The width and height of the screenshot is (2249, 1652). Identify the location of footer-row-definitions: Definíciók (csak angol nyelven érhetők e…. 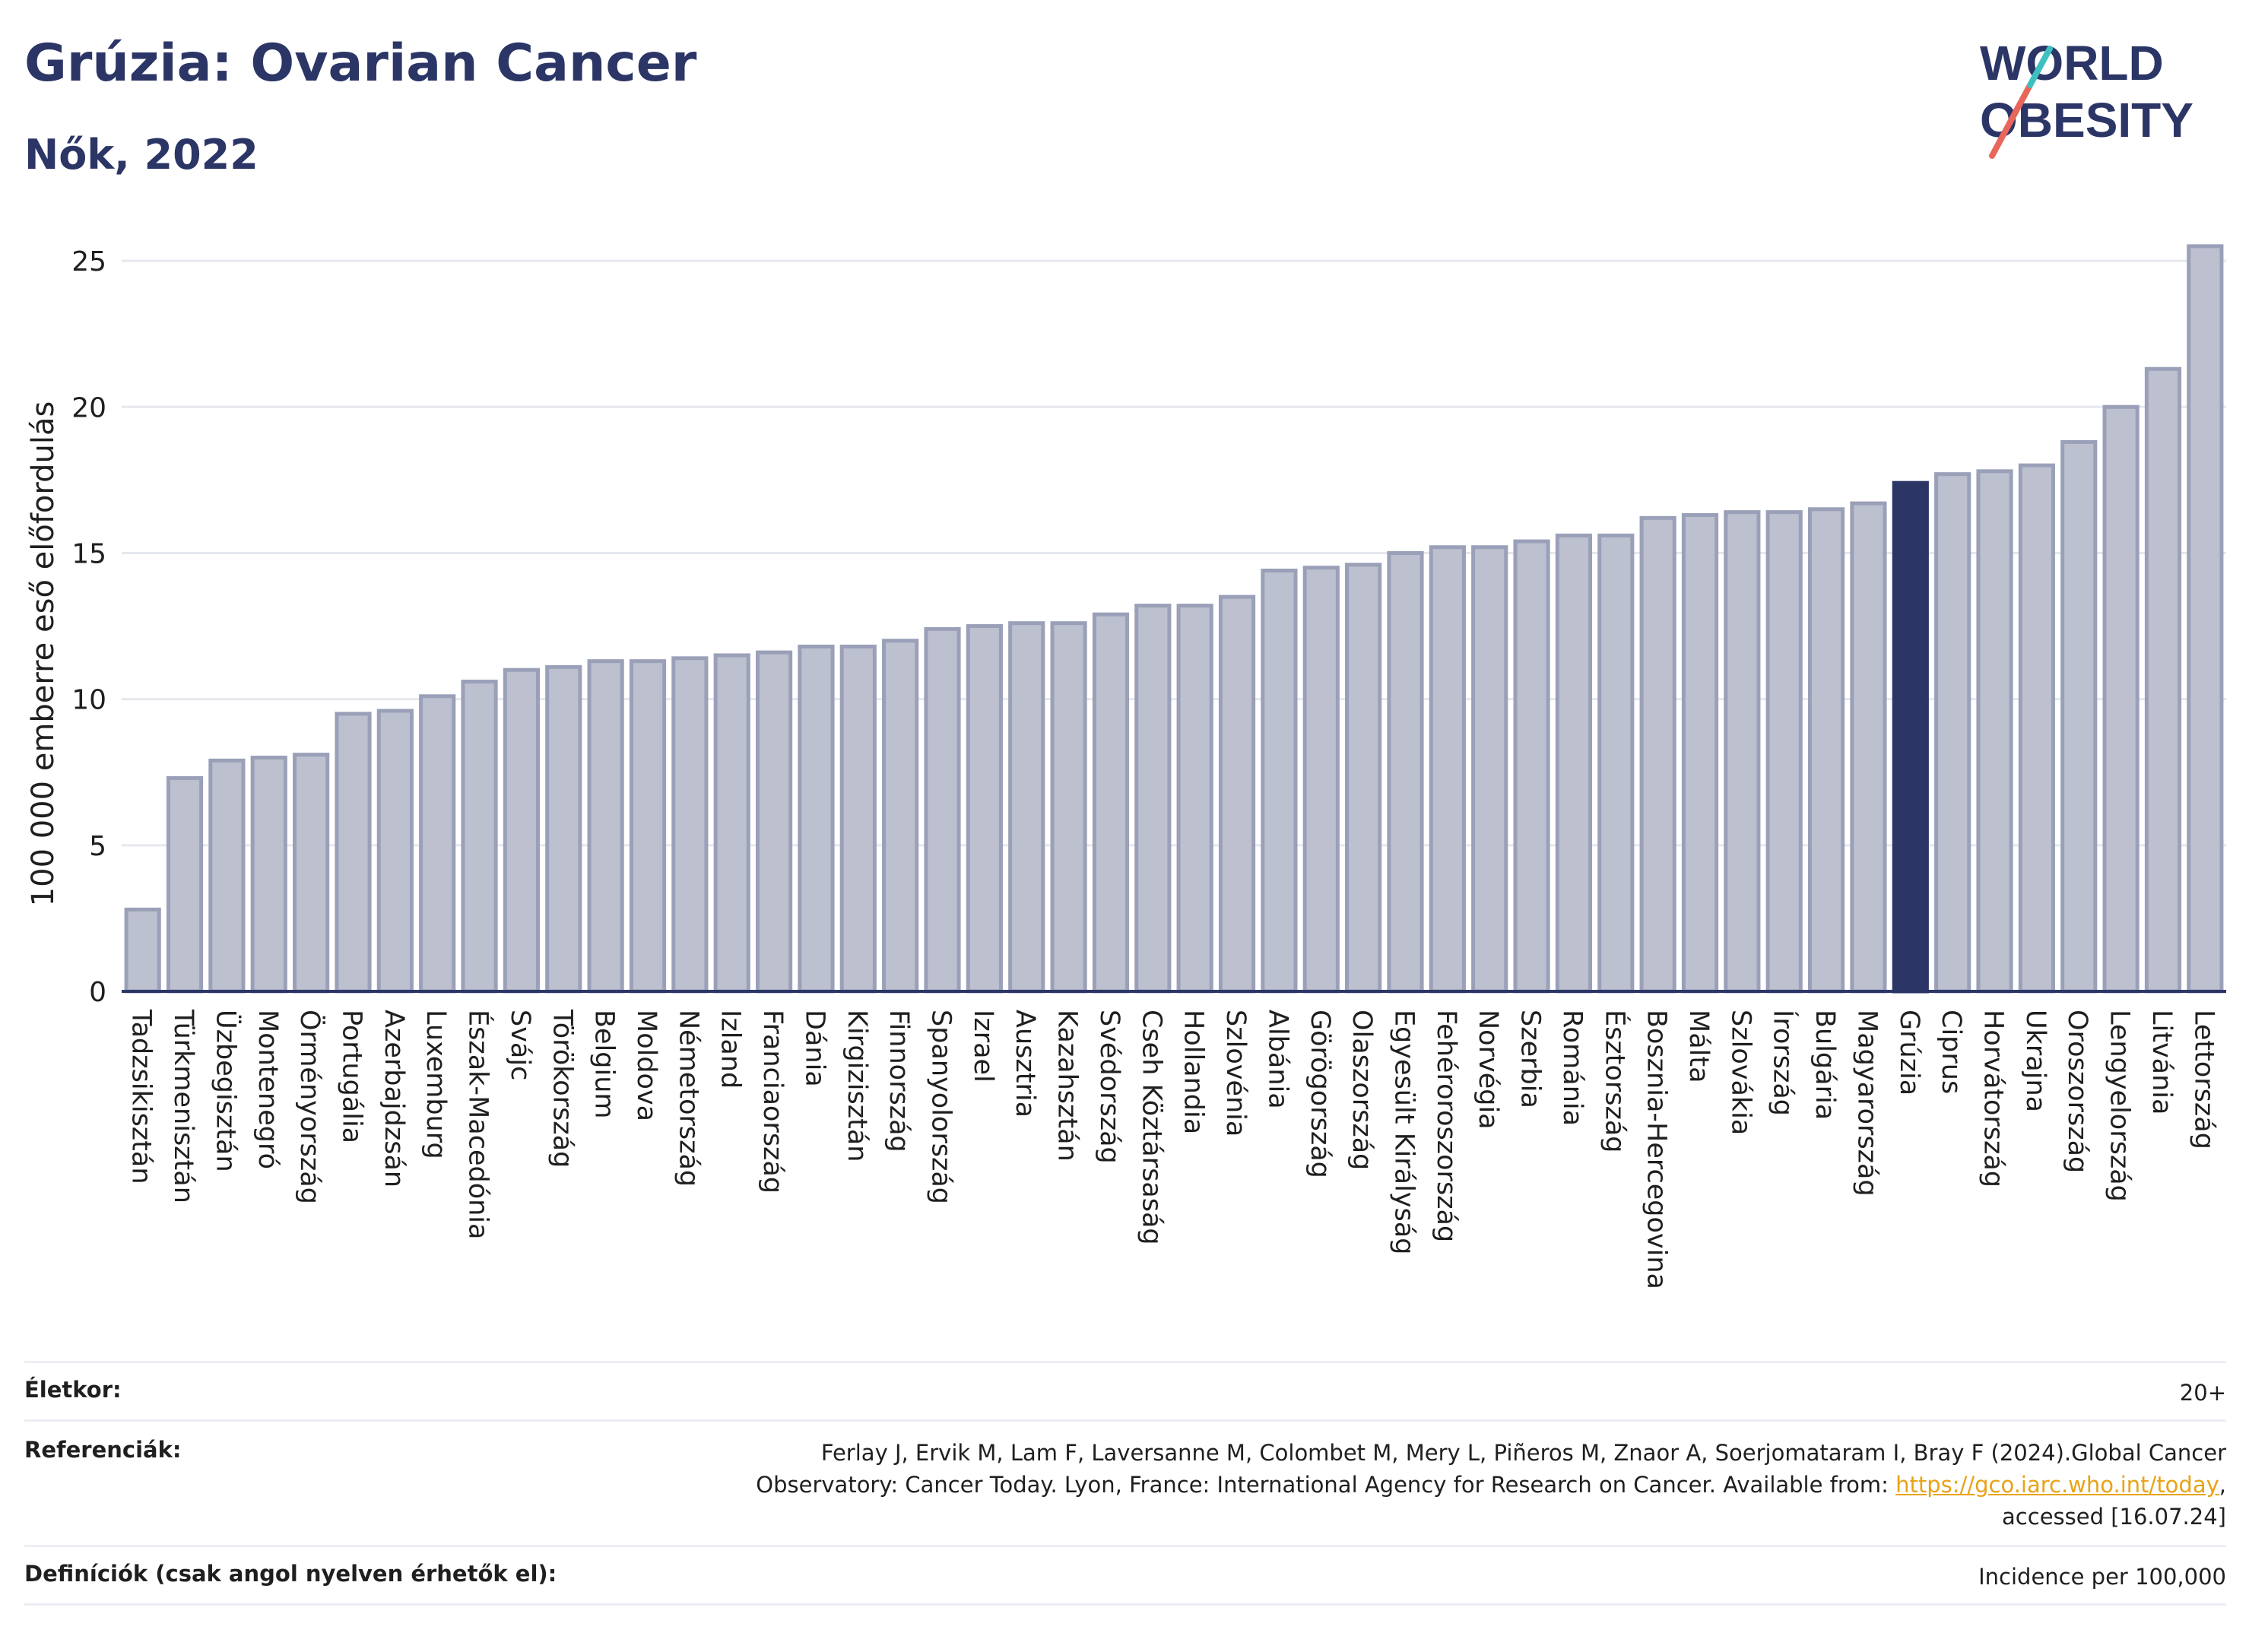
(1125, 1575).